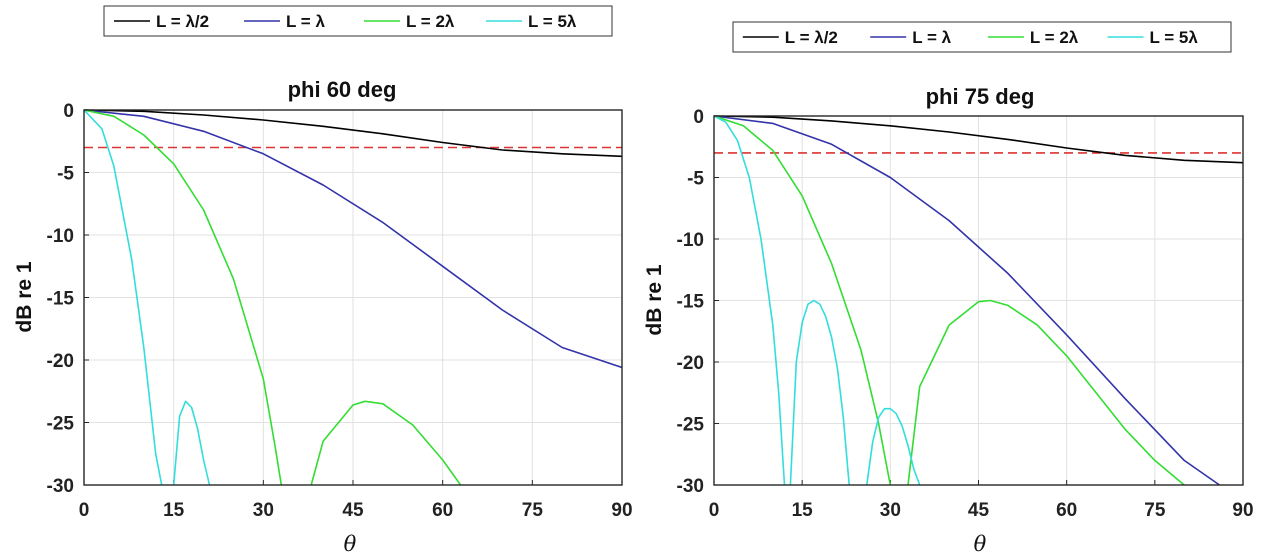 The image size is (1271, 556). I want to click on chart-title: phi 75 deg, so click(980, 96).